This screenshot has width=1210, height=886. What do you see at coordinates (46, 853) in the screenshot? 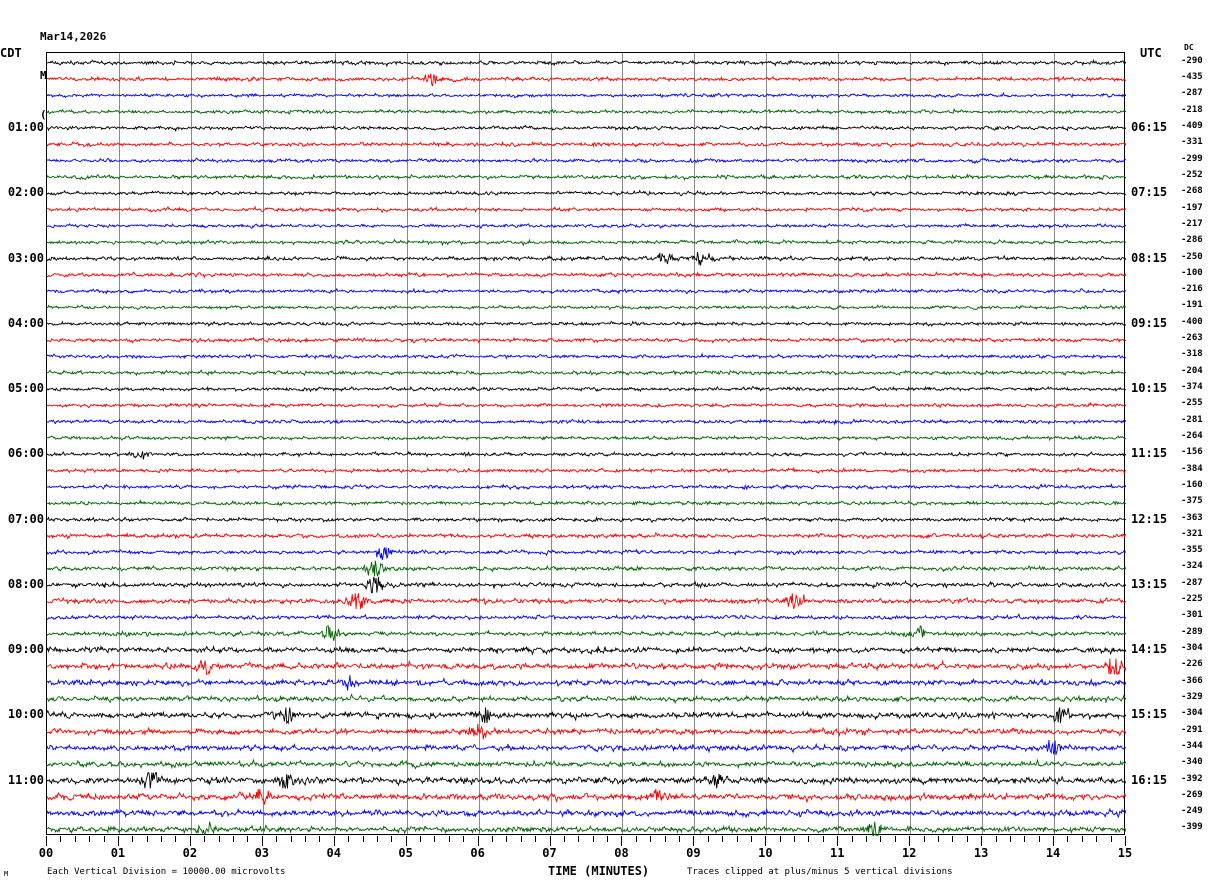
I see `x-axis-label-00: 00` at bounding box center [46, 853].